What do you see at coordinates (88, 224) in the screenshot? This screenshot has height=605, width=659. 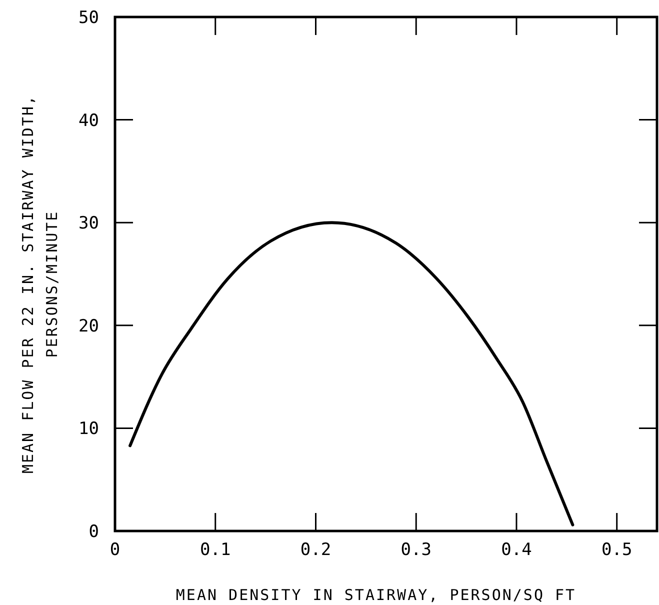 I see `y-tick-label: 30` at bounding box center [88, 224].